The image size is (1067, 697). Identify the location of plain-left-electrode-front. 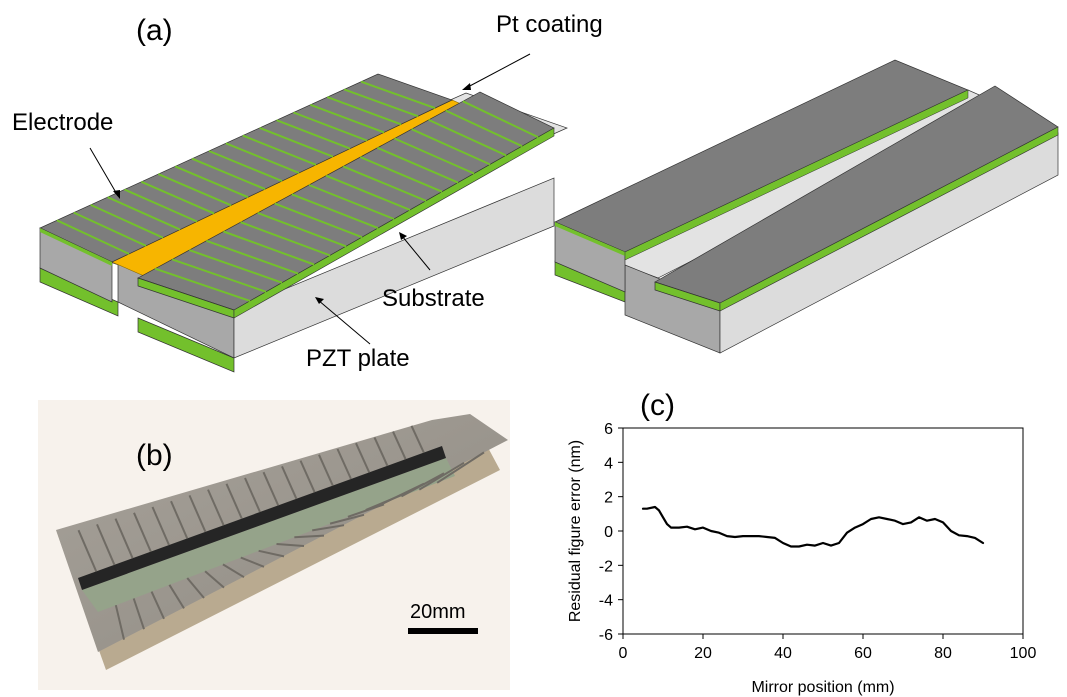
(590, 257).